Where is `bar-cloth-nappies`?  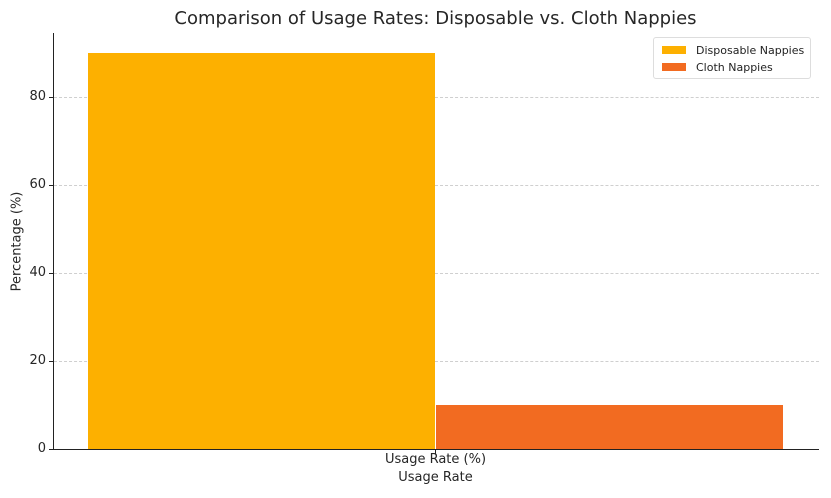
bar-cloth-nappies is located at coordinates (609, 427).